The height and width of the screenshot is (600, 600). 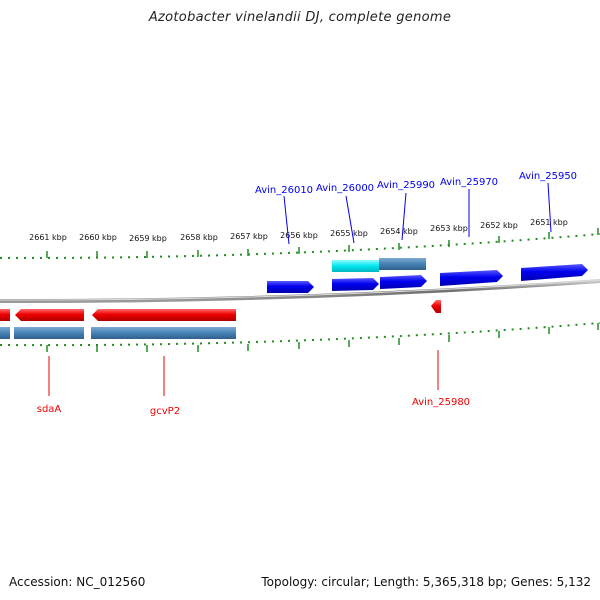 I want to click on gene-arrow-sdaa, so click(x=49, y=315).